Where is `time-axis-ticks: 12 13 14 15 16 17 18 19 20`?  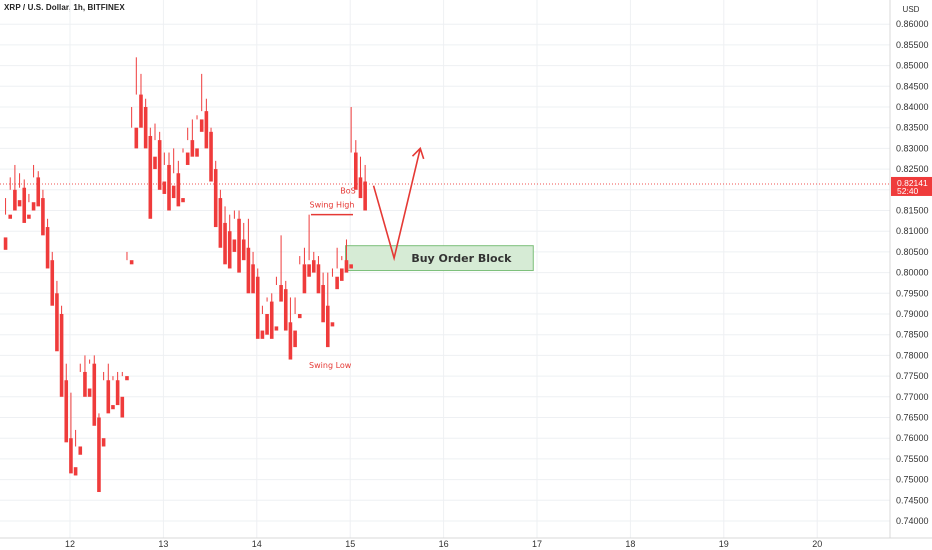 time-axis-ticks: 12 13 14 15 16 17 18 19 20 is located at coordinates (443, 544).